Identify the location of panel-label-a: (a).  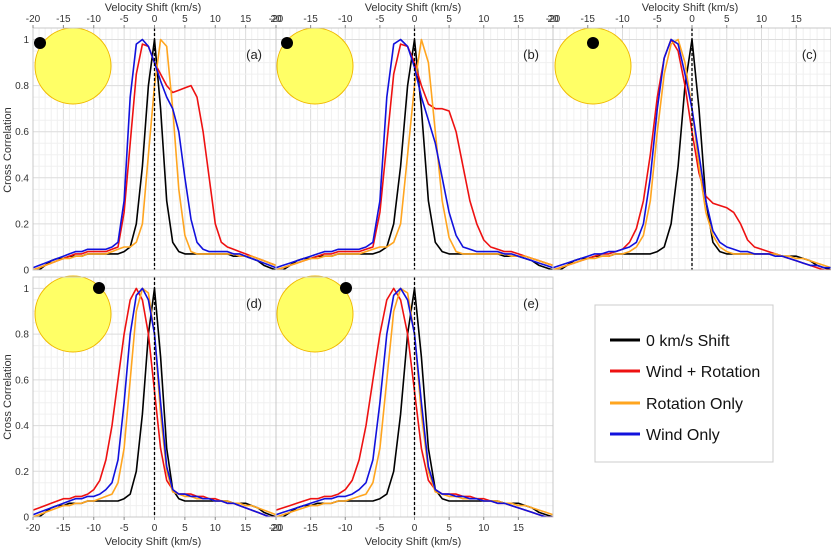
(254, 54).